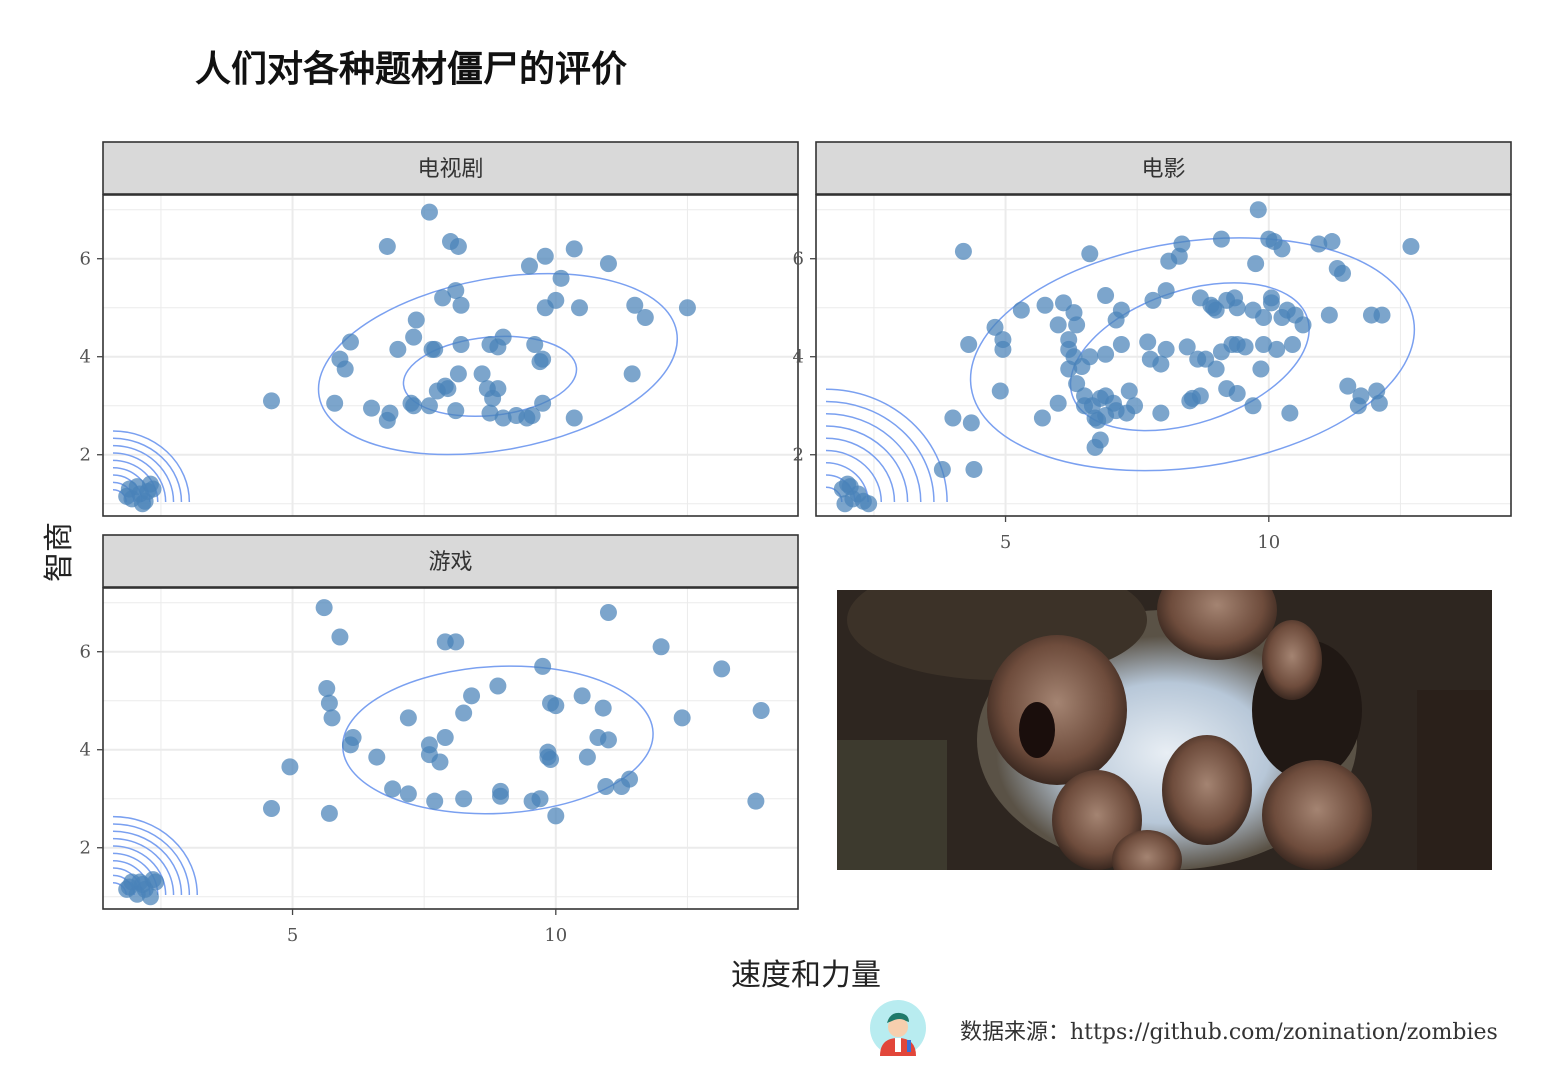 Image resolution: width=1544 pixels, height=1074 pixels. I want to click on y-axis-label: 智商, so click(59, 552).